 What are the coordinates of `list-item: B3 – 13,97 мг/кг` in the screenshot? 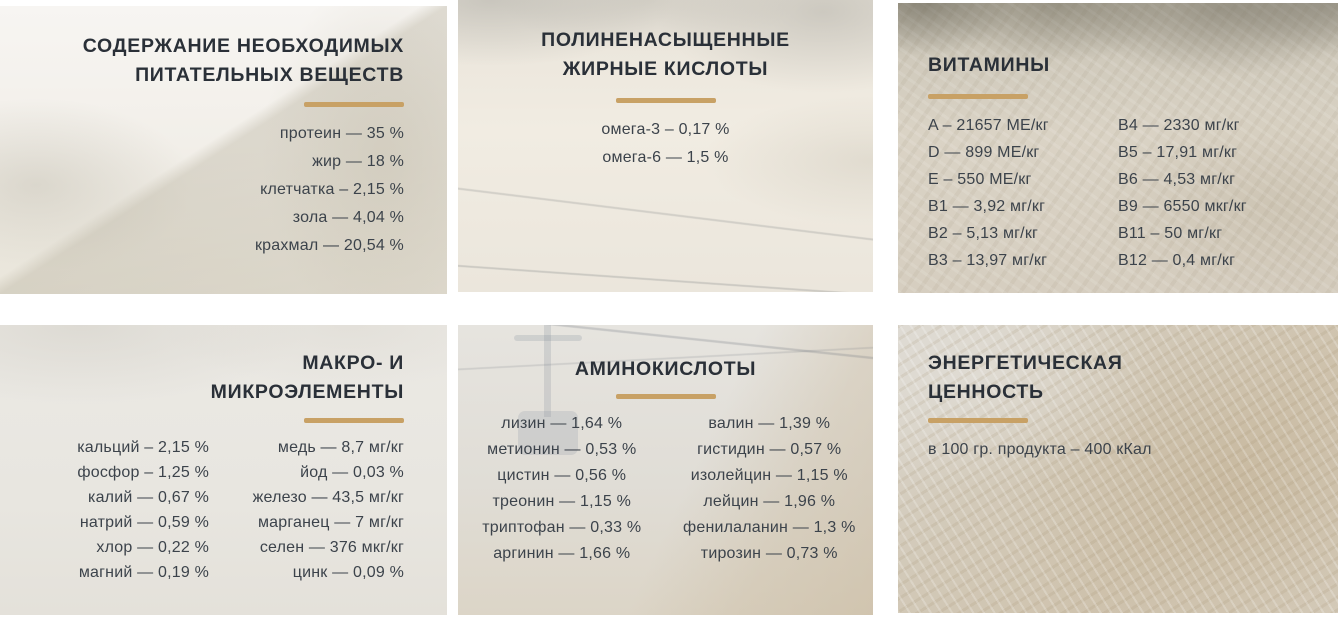 It's located at (988, 260).